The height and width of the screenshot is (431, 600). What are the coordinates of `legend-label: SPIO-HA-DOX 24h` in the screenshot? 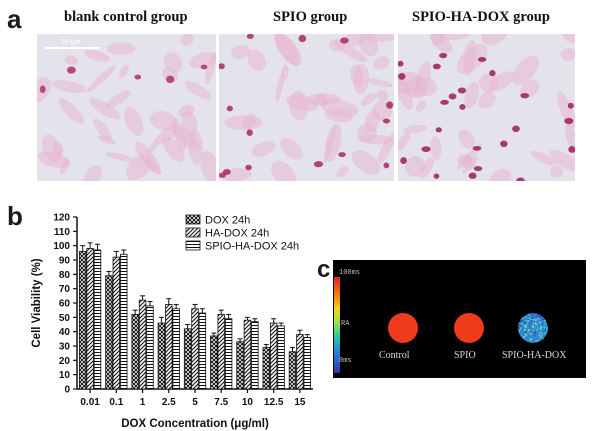 It's located at (252, 247).